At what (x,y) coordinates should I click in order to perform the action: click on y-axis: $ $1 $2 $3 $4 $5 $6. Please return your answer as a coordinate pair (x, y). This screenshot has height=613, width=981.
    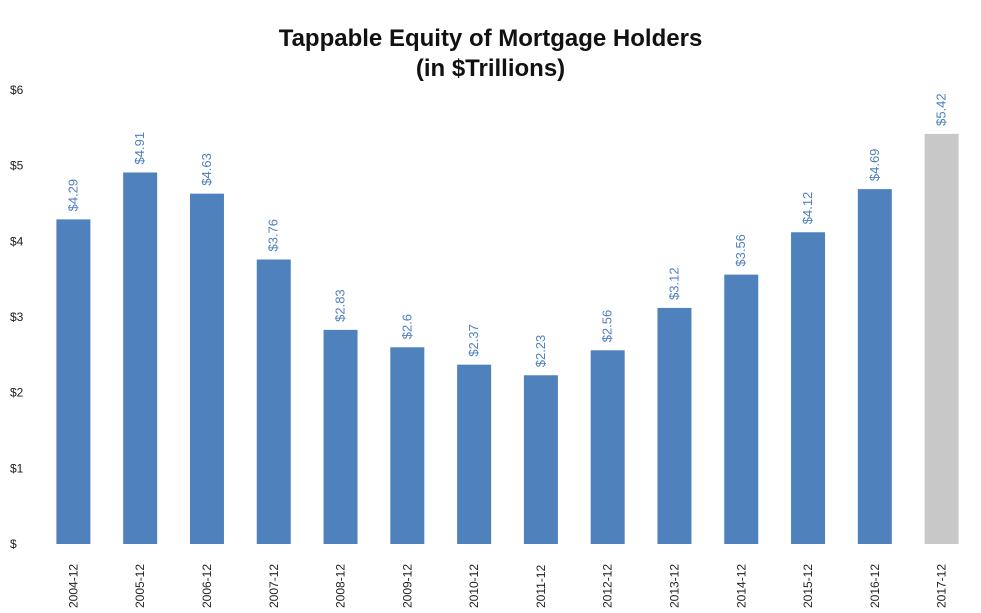
    Looking at the image, I should click on (17, 317).